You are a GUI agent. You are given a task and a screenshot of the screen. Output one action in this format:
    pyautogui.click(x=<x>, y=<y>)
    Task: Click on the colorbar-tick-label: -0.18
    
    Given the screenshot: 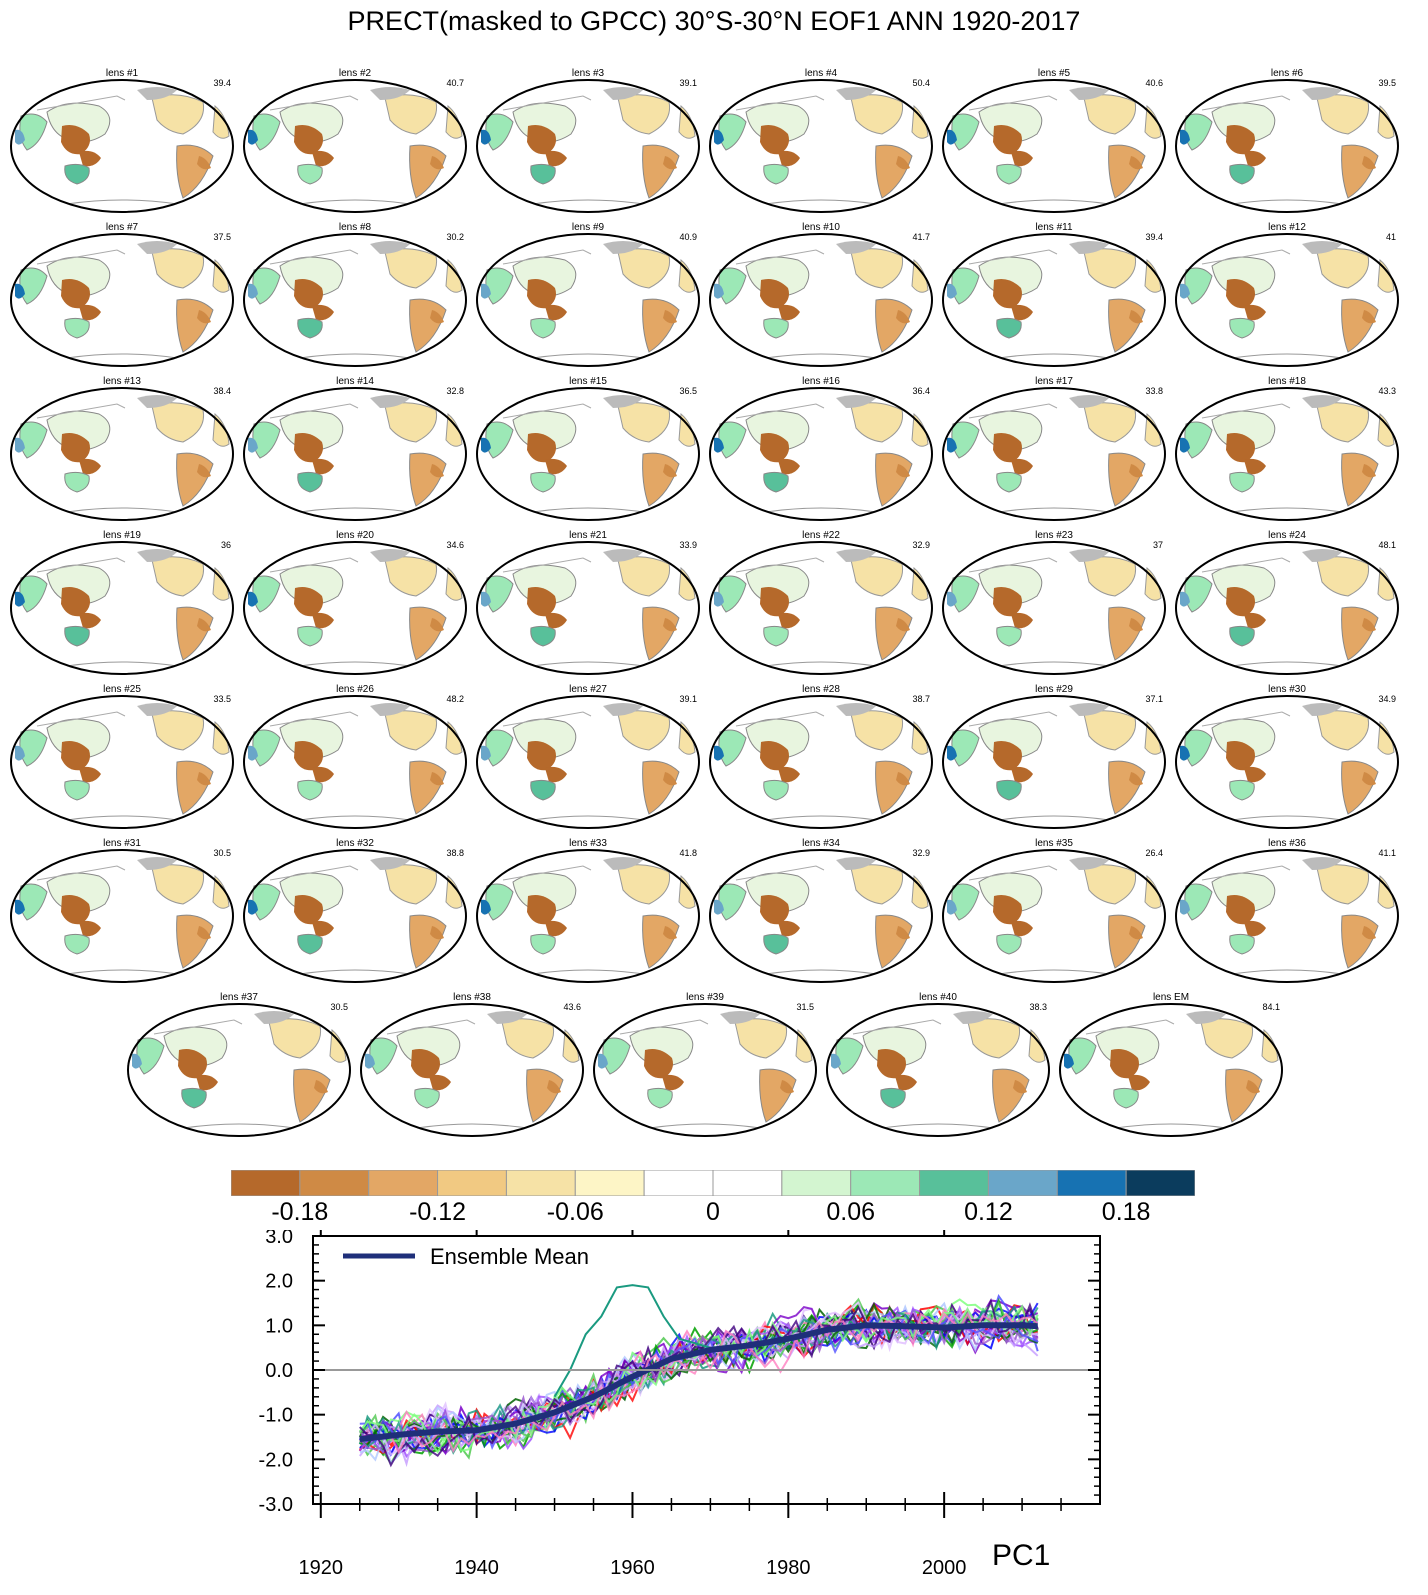 What is the action you would take?
    pyautogui.click(x=300, y=1212)
    